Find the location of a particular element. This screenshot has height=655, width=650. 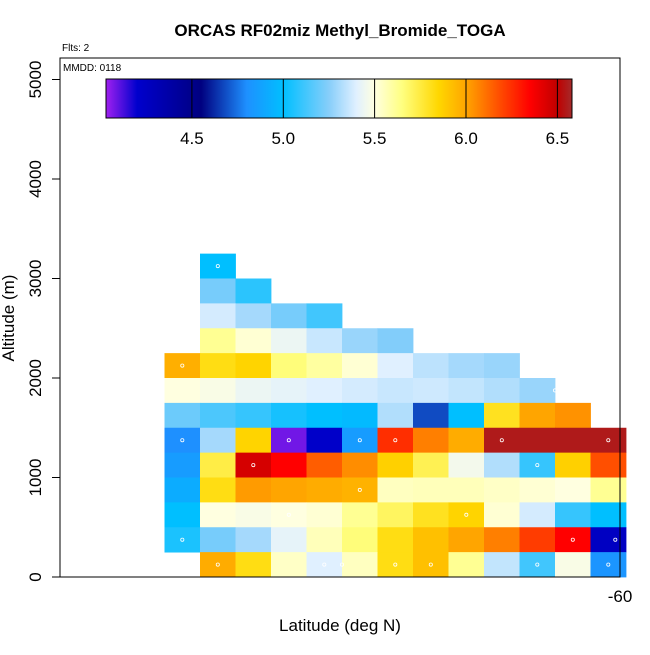

colorbar-tick-label: 5.5 is located at coordinates (375, 138).